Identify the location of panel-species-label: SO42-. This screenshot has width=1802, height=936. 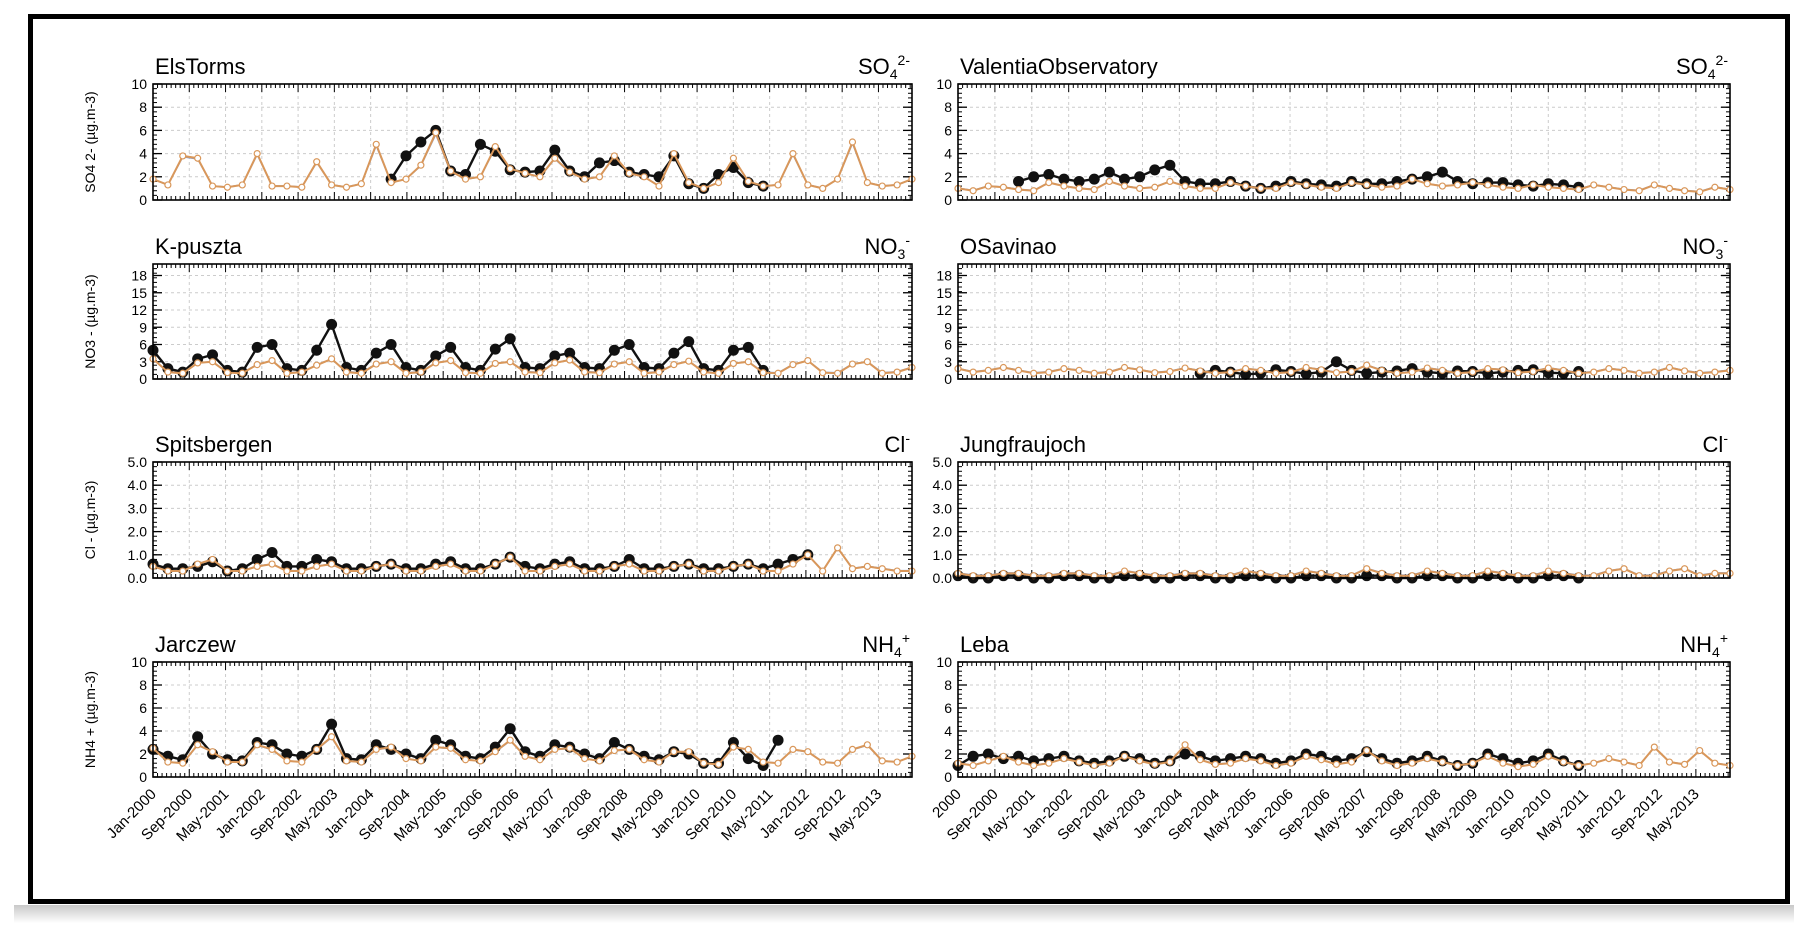
(884, 67).